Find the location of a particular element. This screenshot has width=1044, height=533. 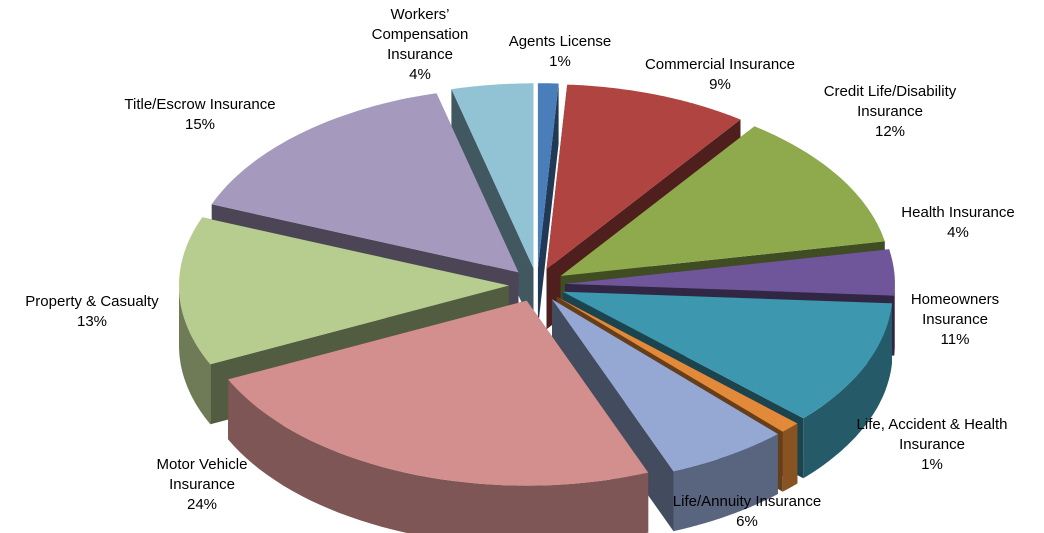

slice-category-label: Property & Casualty is located at coordinates (92, 301).